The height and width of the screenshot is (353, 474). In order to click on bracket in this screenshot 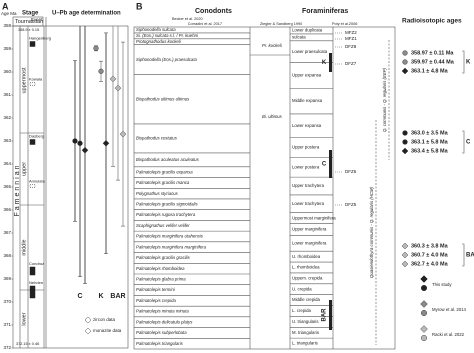, I will do `click(463, 142)`.